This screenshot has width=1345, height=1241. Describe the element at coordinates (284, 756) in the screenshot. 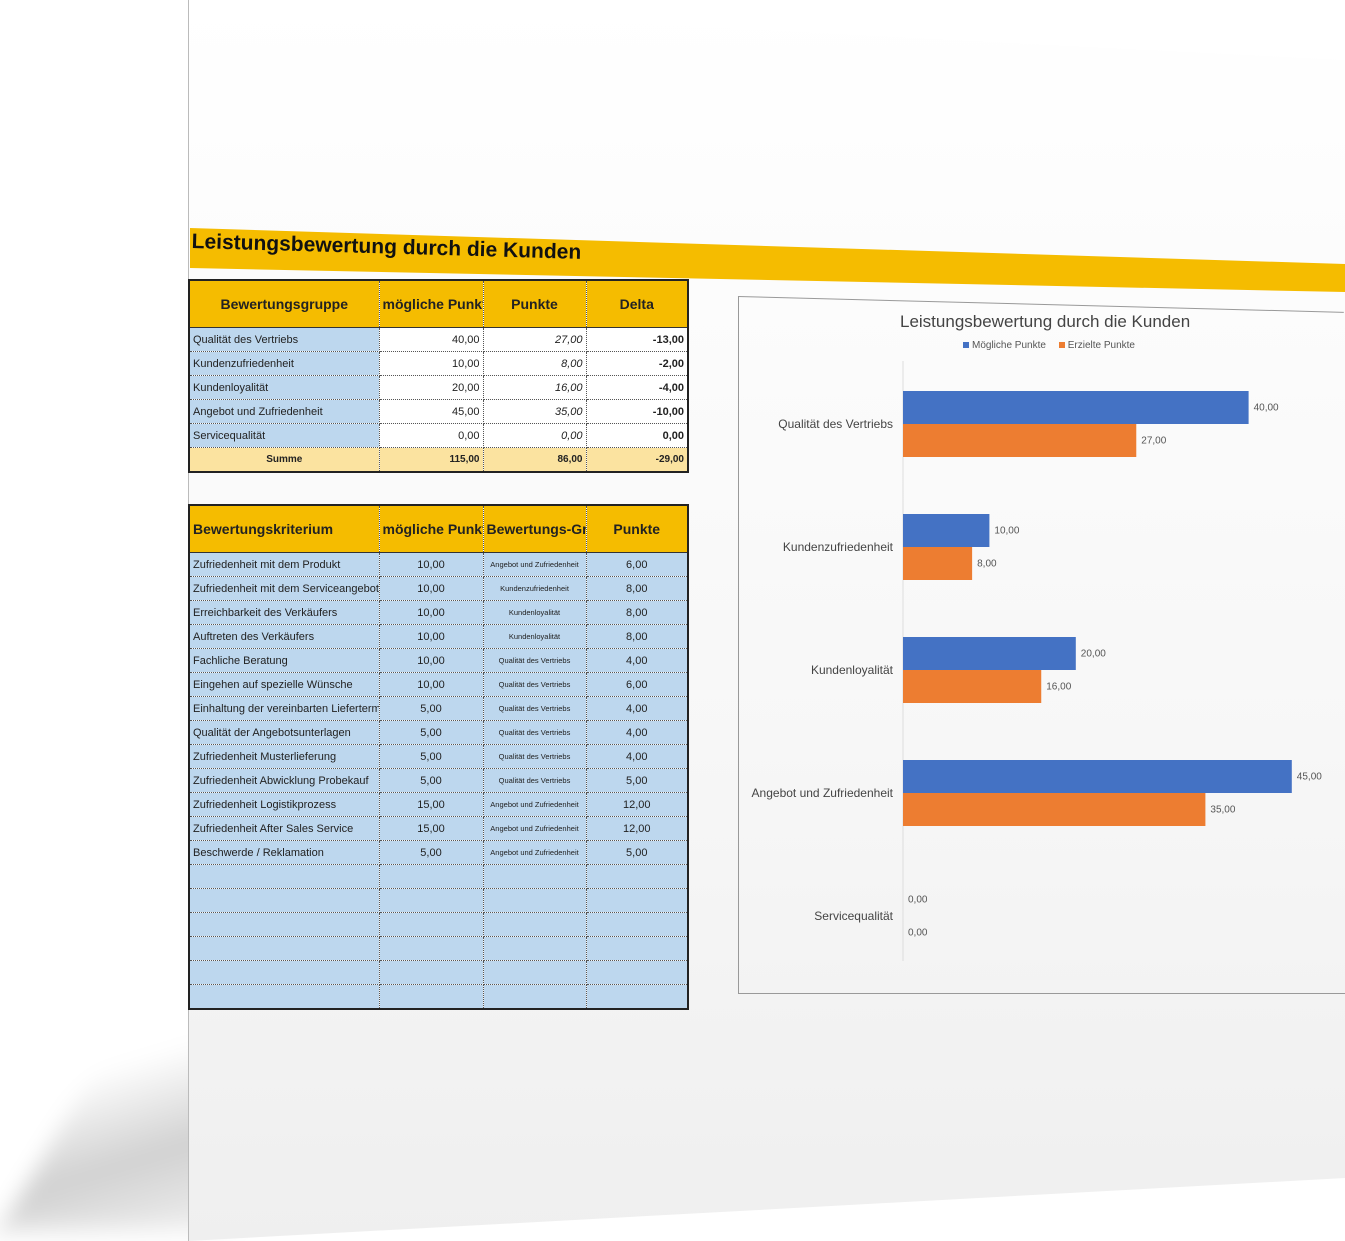

I see `criterion-name-cell: Zufriedenheit Musterlieferung` at that location.